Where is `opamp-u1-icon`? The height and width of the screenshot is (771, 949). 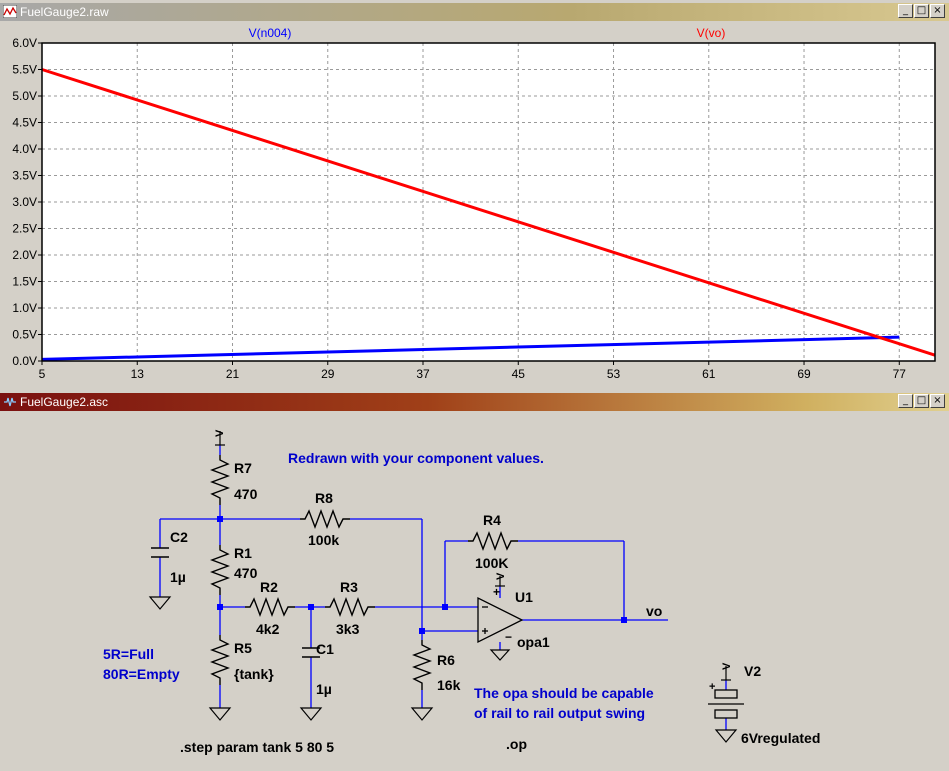 opamp-u1-icon is located at coordinates (500, 620).